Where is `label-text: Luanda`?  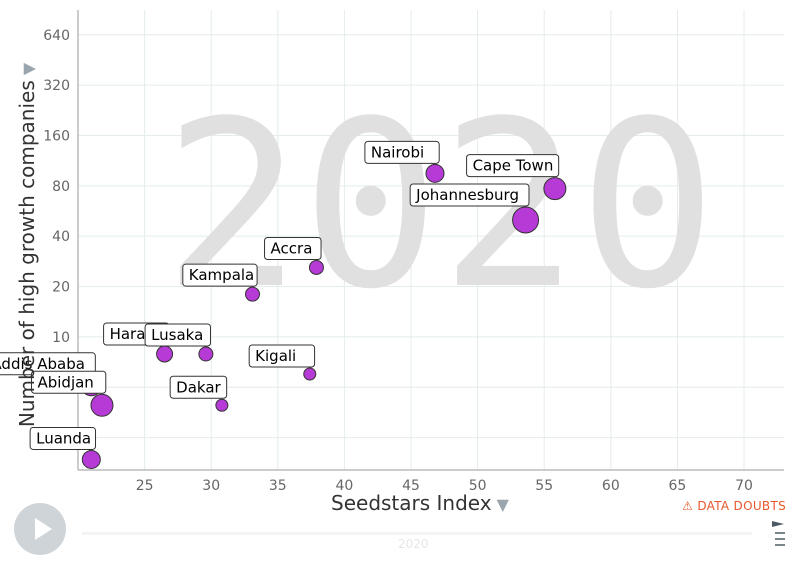 label-text: Luanda is located at coordinates (63, 438).